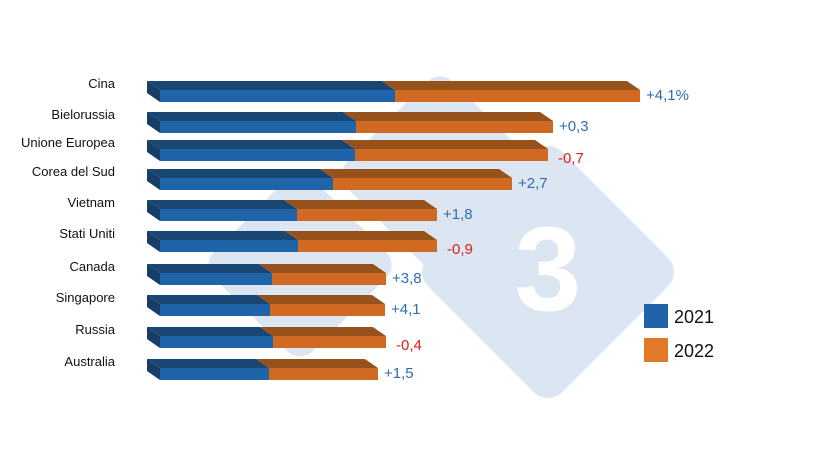 The height and width of the screenshot is (462, 820). Describe the element at coordinates (89, 361) in the screenshot. I see `category-label: Australia` at that location.